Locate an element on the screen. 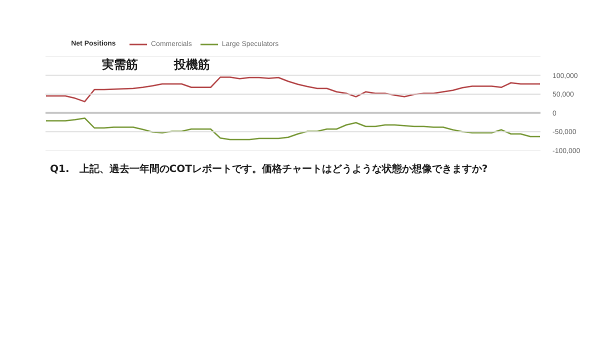 The height and width of the screenshot is (338, 600). text: Q1. 上記、過去一年間のCOTレポートです。価格チャートはどうような状態か想像できますか? is located at coordinates (269, 170).